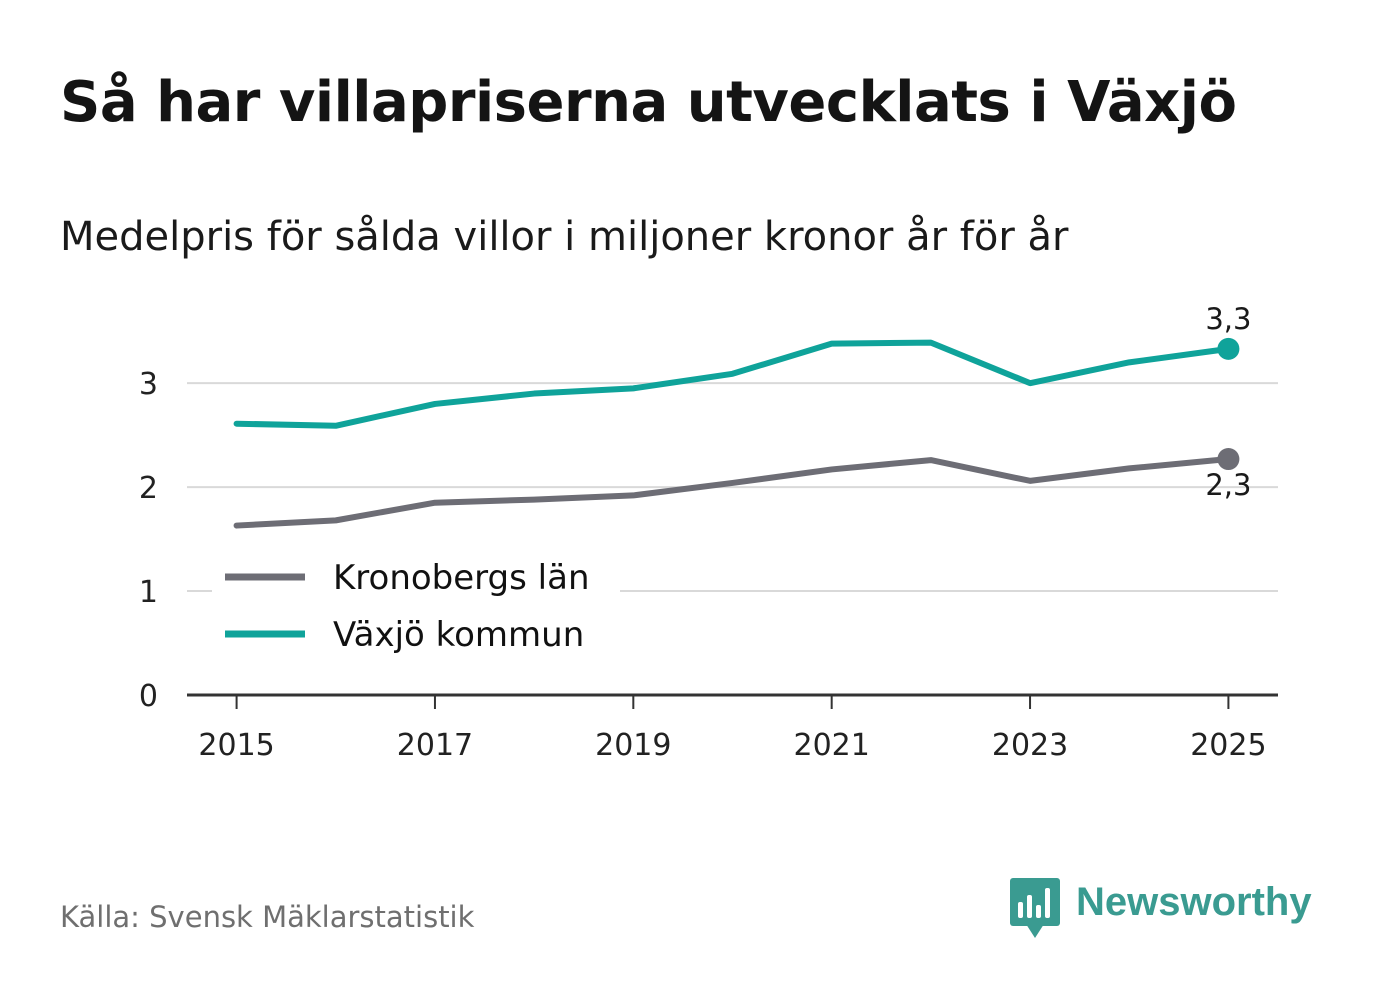  I want to click on x-tick-label: 2015, so click(236, 745).